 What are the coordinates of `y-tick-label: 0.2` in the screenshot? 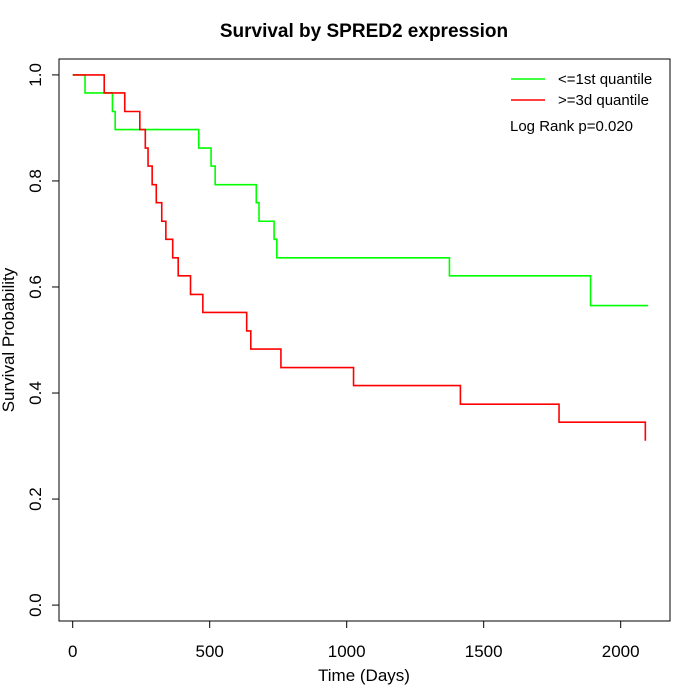 It's located at (35, 499).